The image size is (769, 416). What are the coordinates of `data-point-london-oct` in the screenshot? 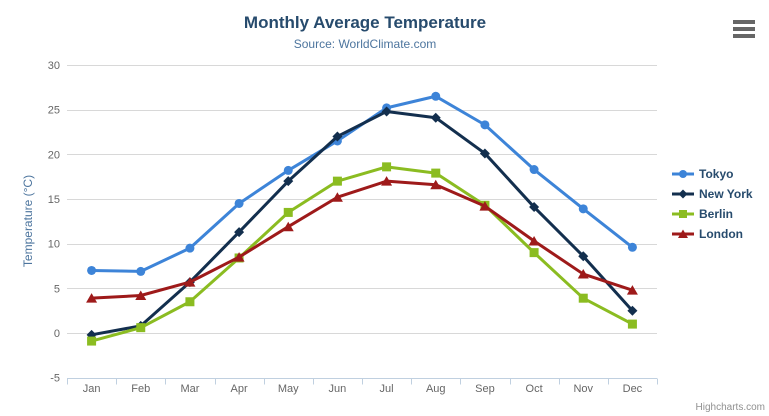 It's located at (534, 241).